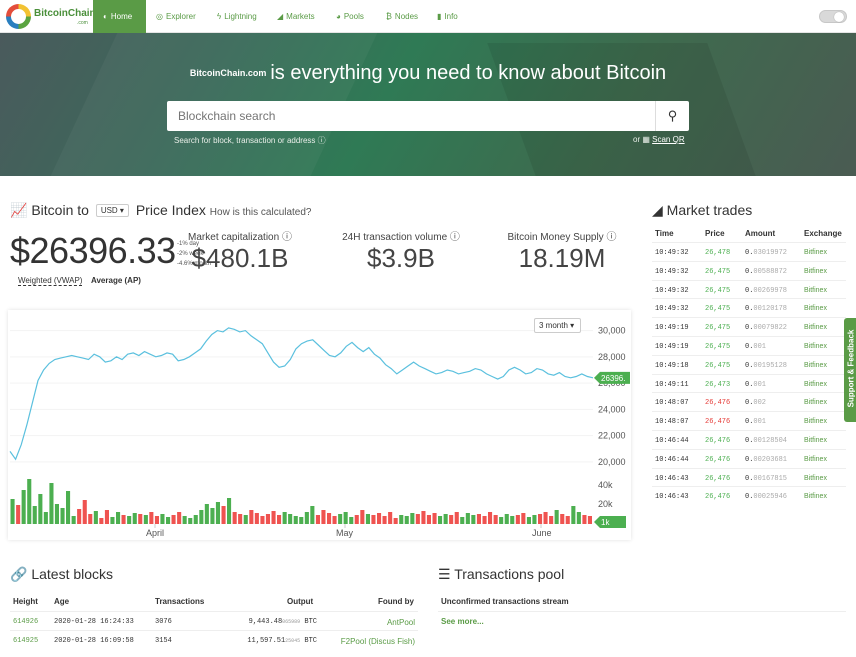 This screenshot has width=856, height=657. Describe the element at coordinates (823, 233) in the screenshot. I see `mt-header-exchange: Exchange` at that location.